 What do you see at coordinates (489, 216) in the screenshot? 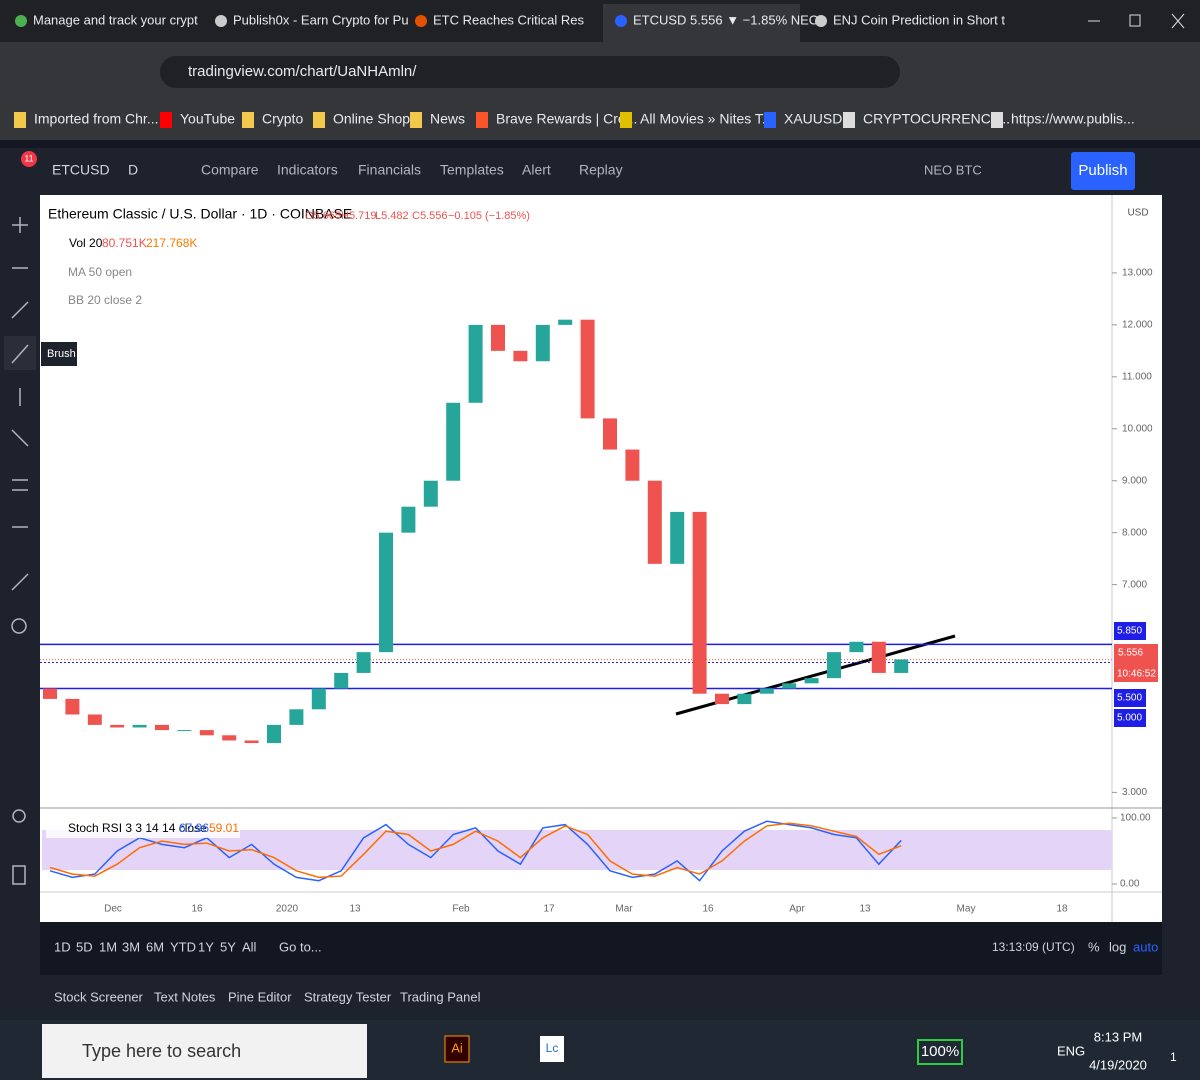
I see `ohlc-value: −0.105 (−1.85%)` at bounding box center [489, 216].